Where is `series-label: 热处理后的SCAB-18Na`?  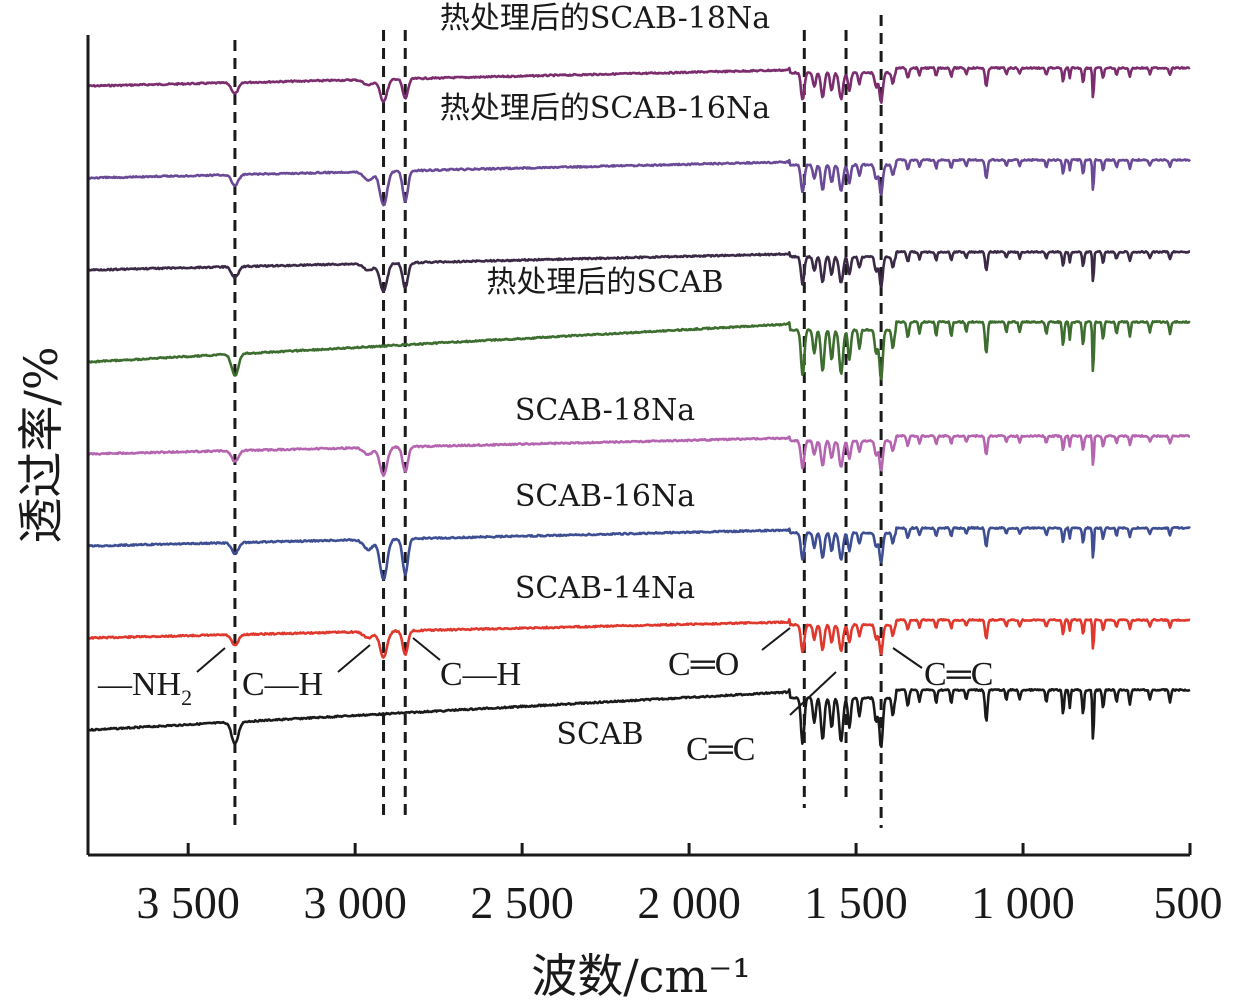
series-label: 热处理后的SCAB-18Na is located at coordinates (605, 18).